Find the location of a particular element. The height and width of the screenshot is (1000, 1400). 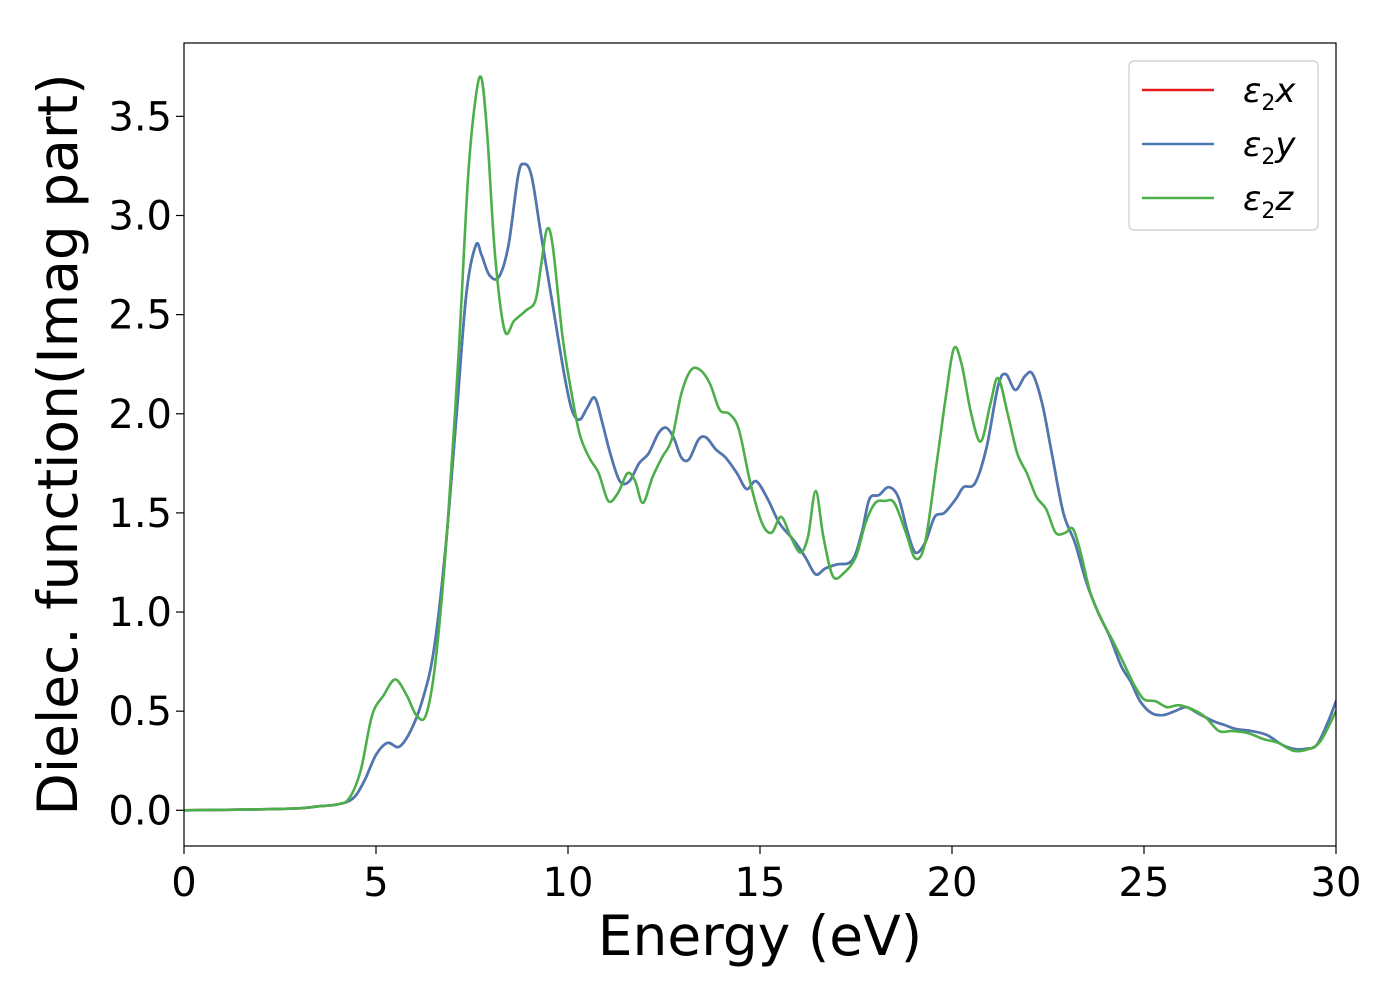

x-tick-label: 15 is located at coordinates (760, 883).